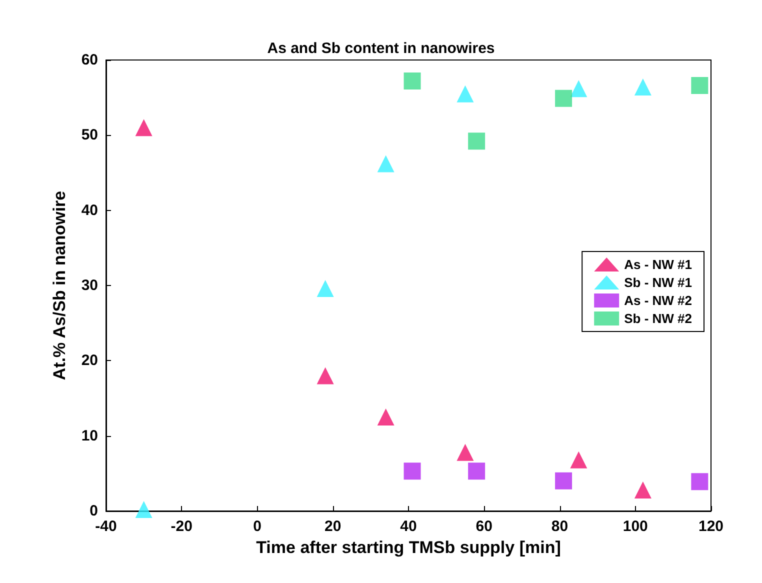  What do you see at coordinates (89, 210) in the screenshot?
I see `y-tick-label: 40` at bounding box center [89, 210].